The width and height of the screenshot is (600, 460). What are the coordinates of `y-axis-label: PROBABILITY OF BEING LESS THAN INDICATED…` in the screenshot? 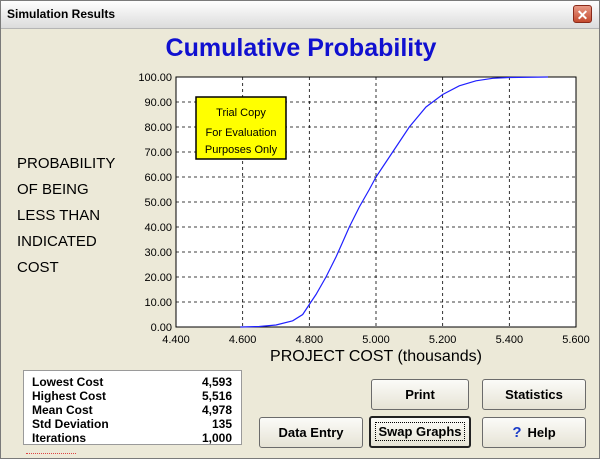 It's located at (82, 216).